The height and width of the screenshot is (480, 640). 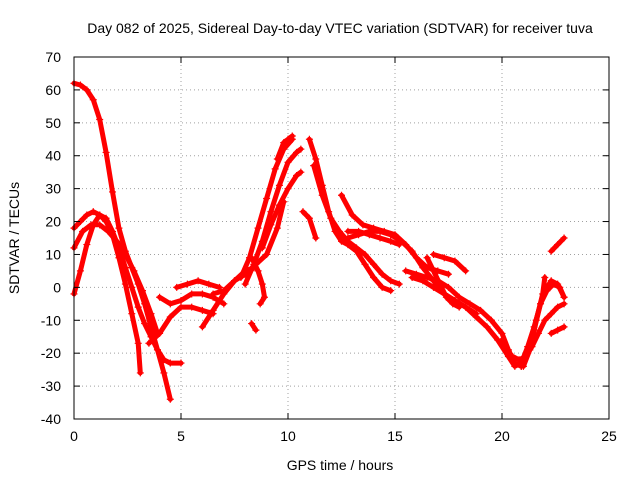 What do you see at coordinates (284, 147) in the screenshot?
I see `series-trace-o` at bounding box center [284, 147].